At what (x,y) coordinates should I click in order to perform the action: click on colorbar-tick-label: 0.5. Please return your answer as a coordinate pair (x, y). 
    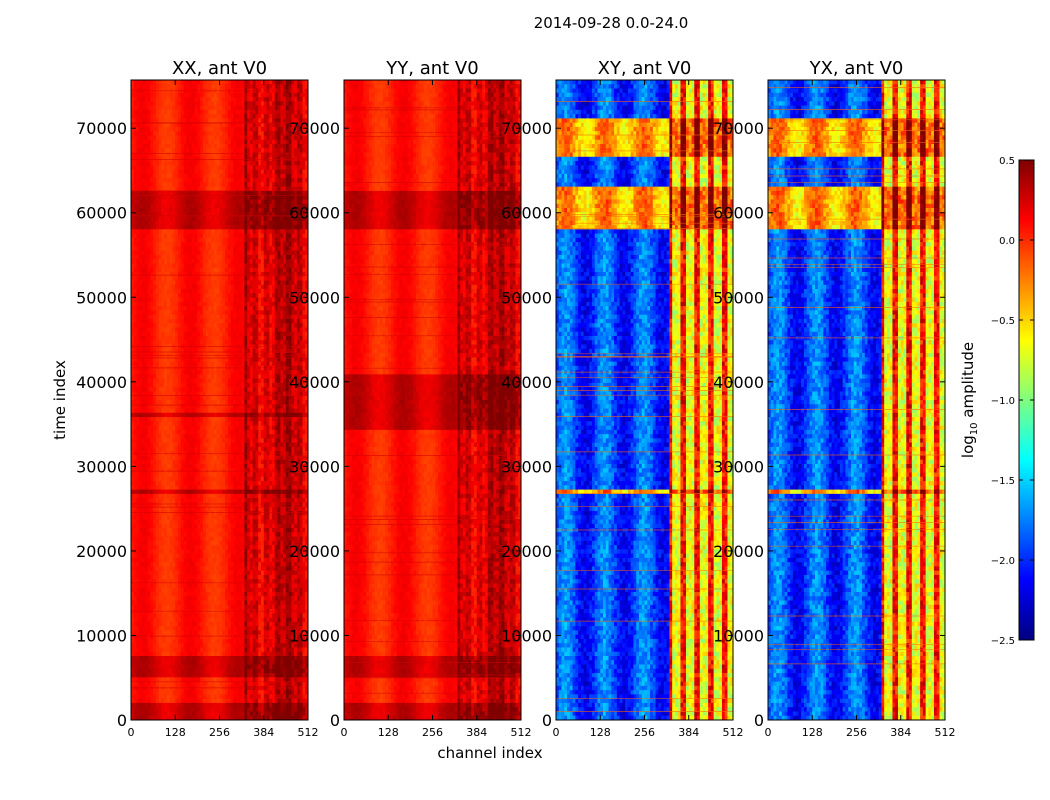
    Looking at the image, I should click on (1007, 161).